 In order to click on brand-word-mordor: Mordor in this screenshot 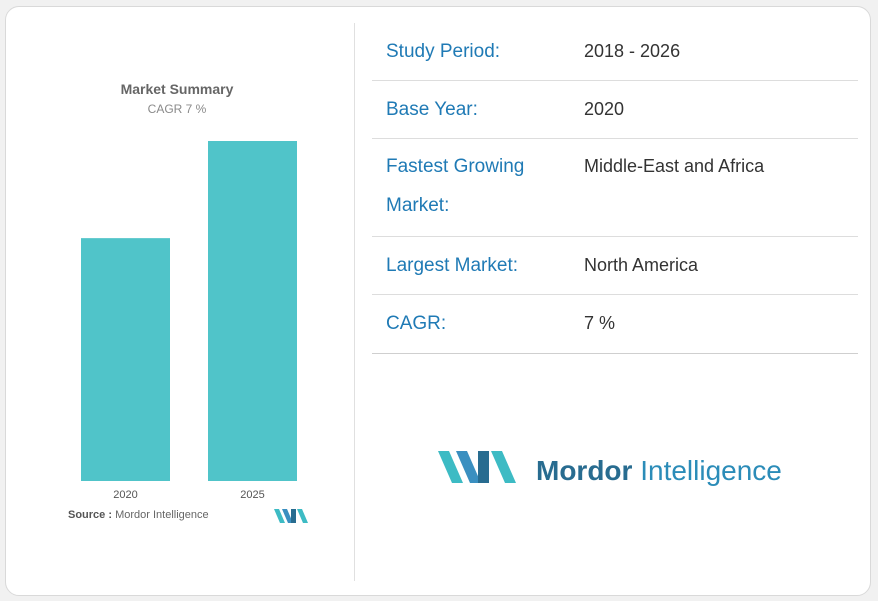, I will do `click(584, 470)`.